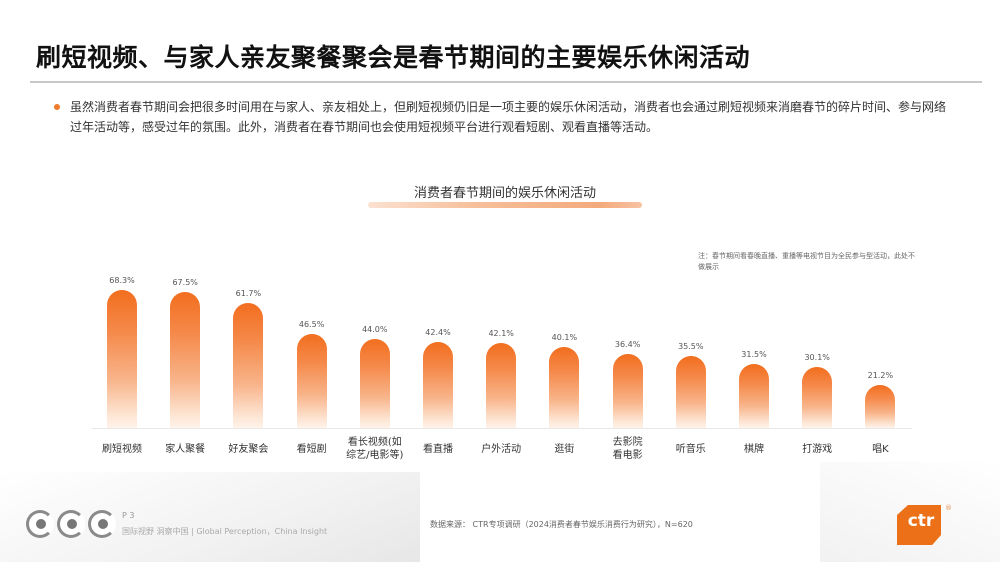 The height and width of the screenshot is (562, 1000). Describe the element at coordinates (248, 294) in the screenshot. I see `bar-value-label: 61.7%` at that location.